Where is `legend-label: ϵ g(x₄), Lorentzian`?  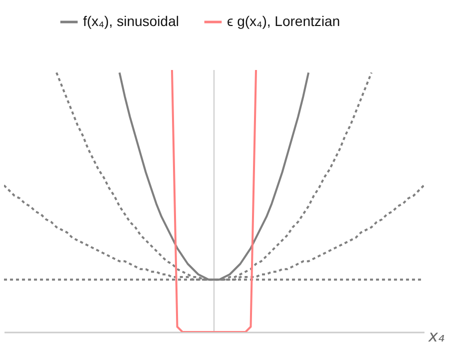 legend-label: ϵ g(x₄), Lorentzian is located at coordinates (283, 21).